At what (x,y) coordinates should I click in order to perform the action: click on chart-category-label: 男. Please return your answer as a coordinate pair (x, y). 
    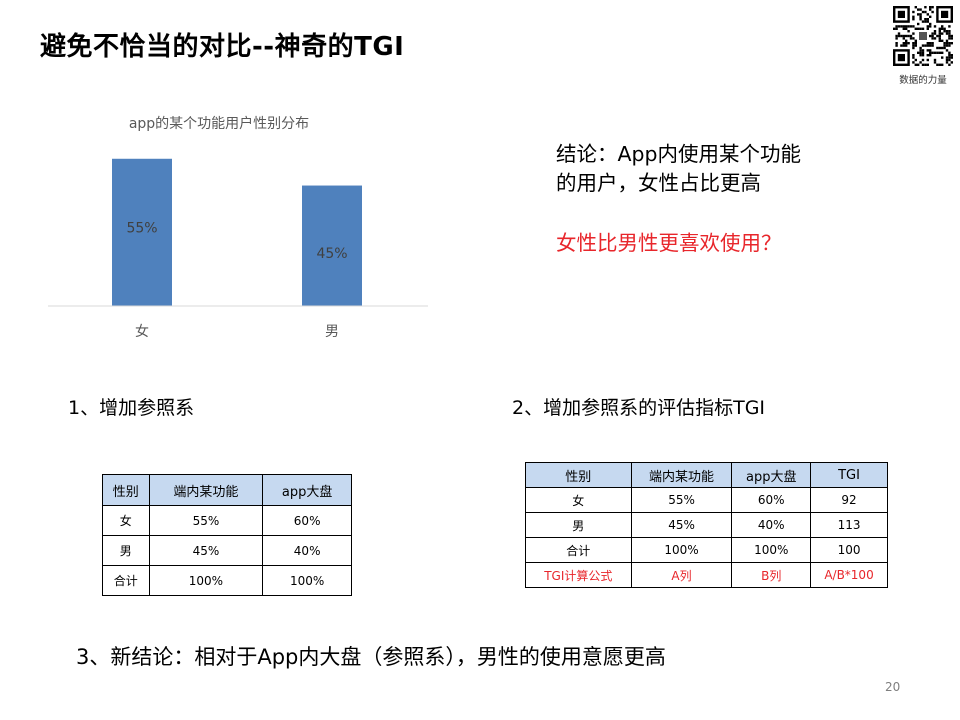
    Looking at the image, I should click on (332, 332).